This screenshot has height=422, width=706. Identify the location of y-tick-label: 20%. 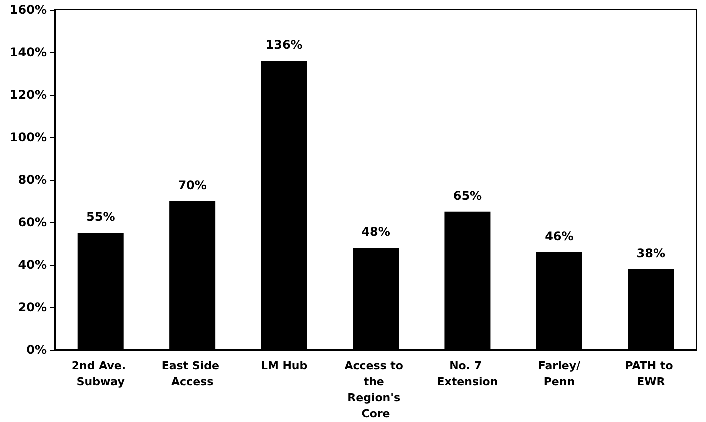
(32, 307).